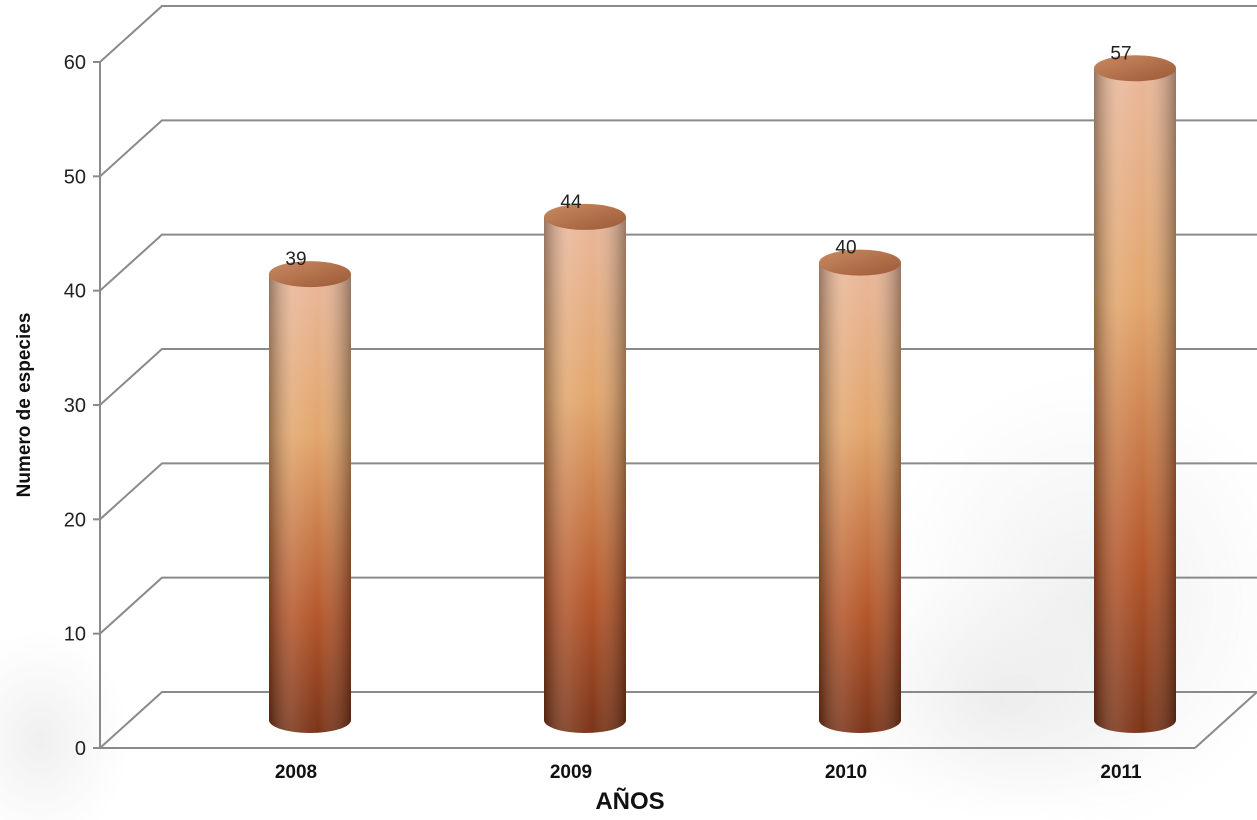 The width and height of the screenshot is (1257, 820). Describe the element at coordinates (80, 749) in the screenshot. I see `y-tick-label: 0` at that location.